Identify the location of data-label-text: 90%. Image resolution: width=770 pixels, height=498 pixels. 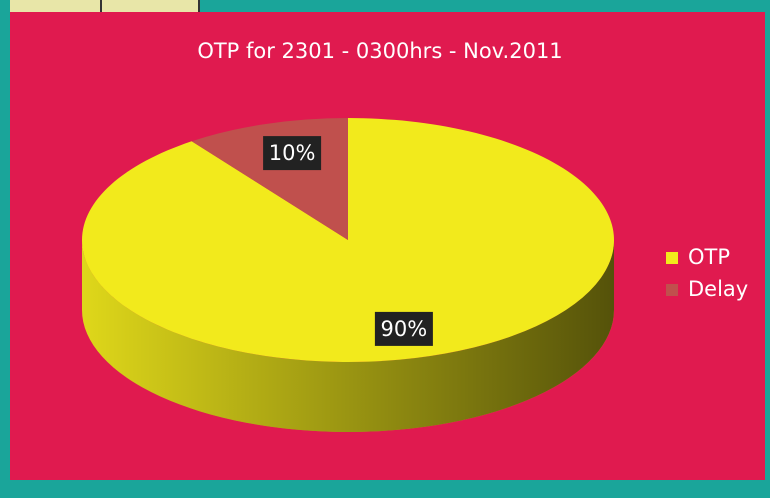
(404, 329).